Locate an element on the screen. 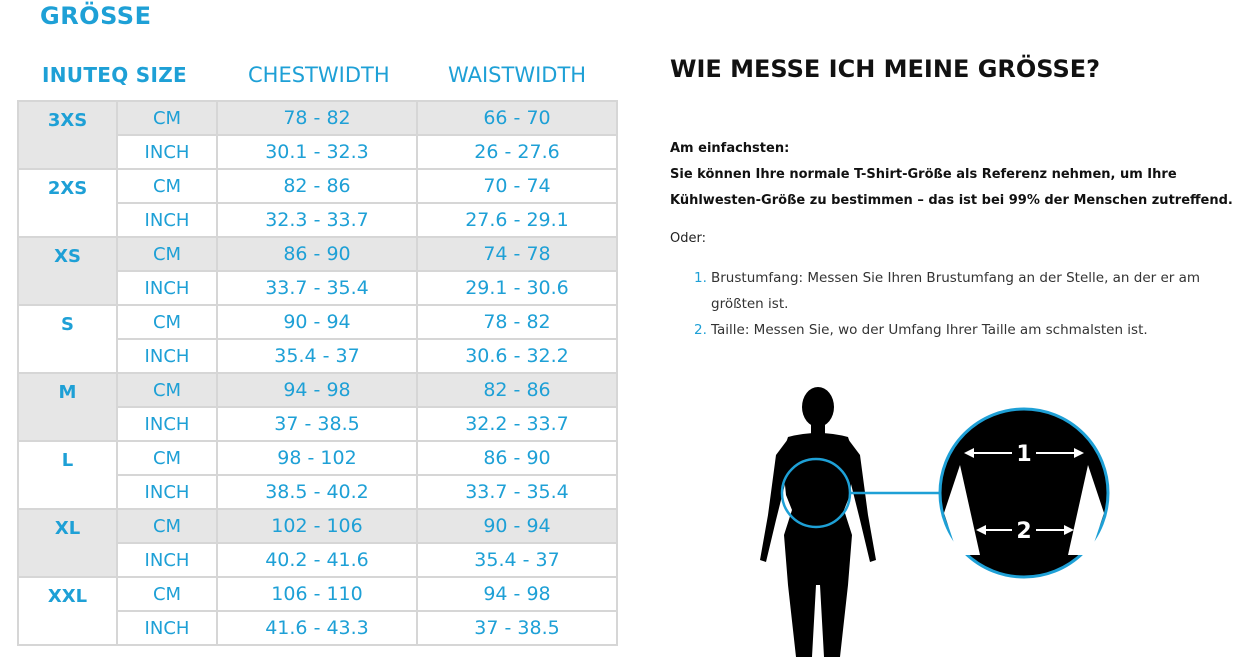 This screenshot has width=1234, height=657. size-label: S is located at coordinates (68, 340).